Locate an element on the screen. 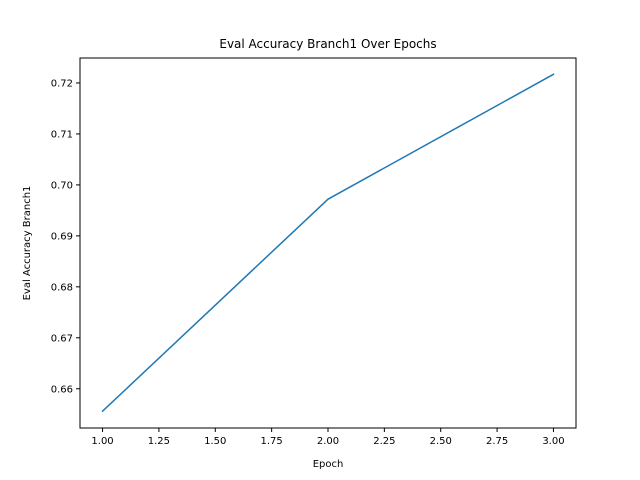 The height and width of the screenshot is (480, 640). x-axis-ticks: 1.00 1.25 1.50 1.75 2.00 2.25 2.50 2.75 3.00 is located at coordinates (328, 437).